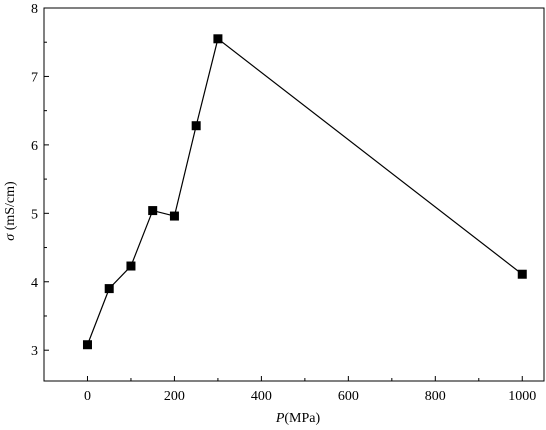 The width and height of the screenshot is (546, 430). Describe the element at coordinates (302, 418) in the screenshot. I see `x-axis-unit: (MPa)` at that location.